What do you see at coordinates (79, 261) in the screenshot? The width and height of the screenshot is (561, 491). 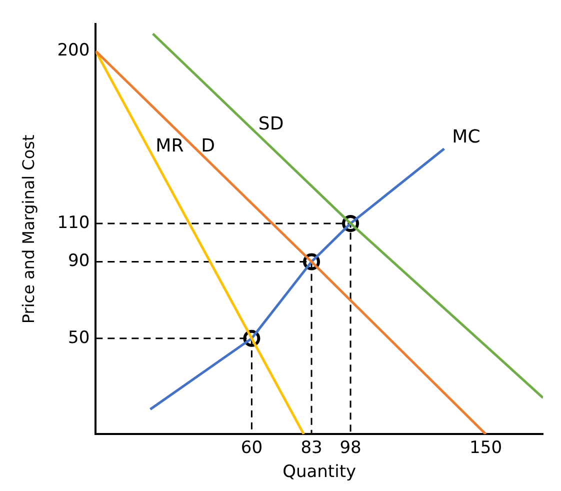 I see `y-tick-label: 90` at bounding box center [79, 261].